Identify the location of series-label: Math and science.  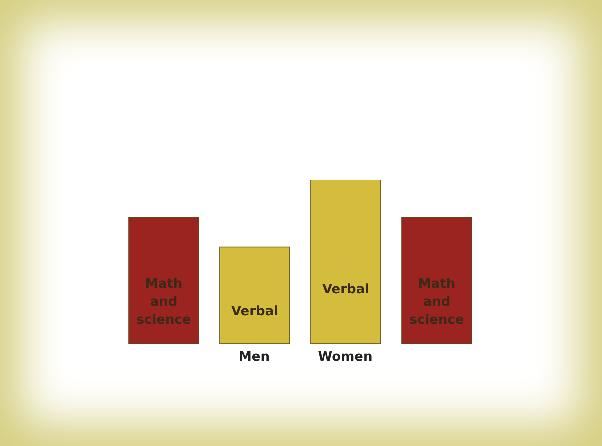
(164, 302).